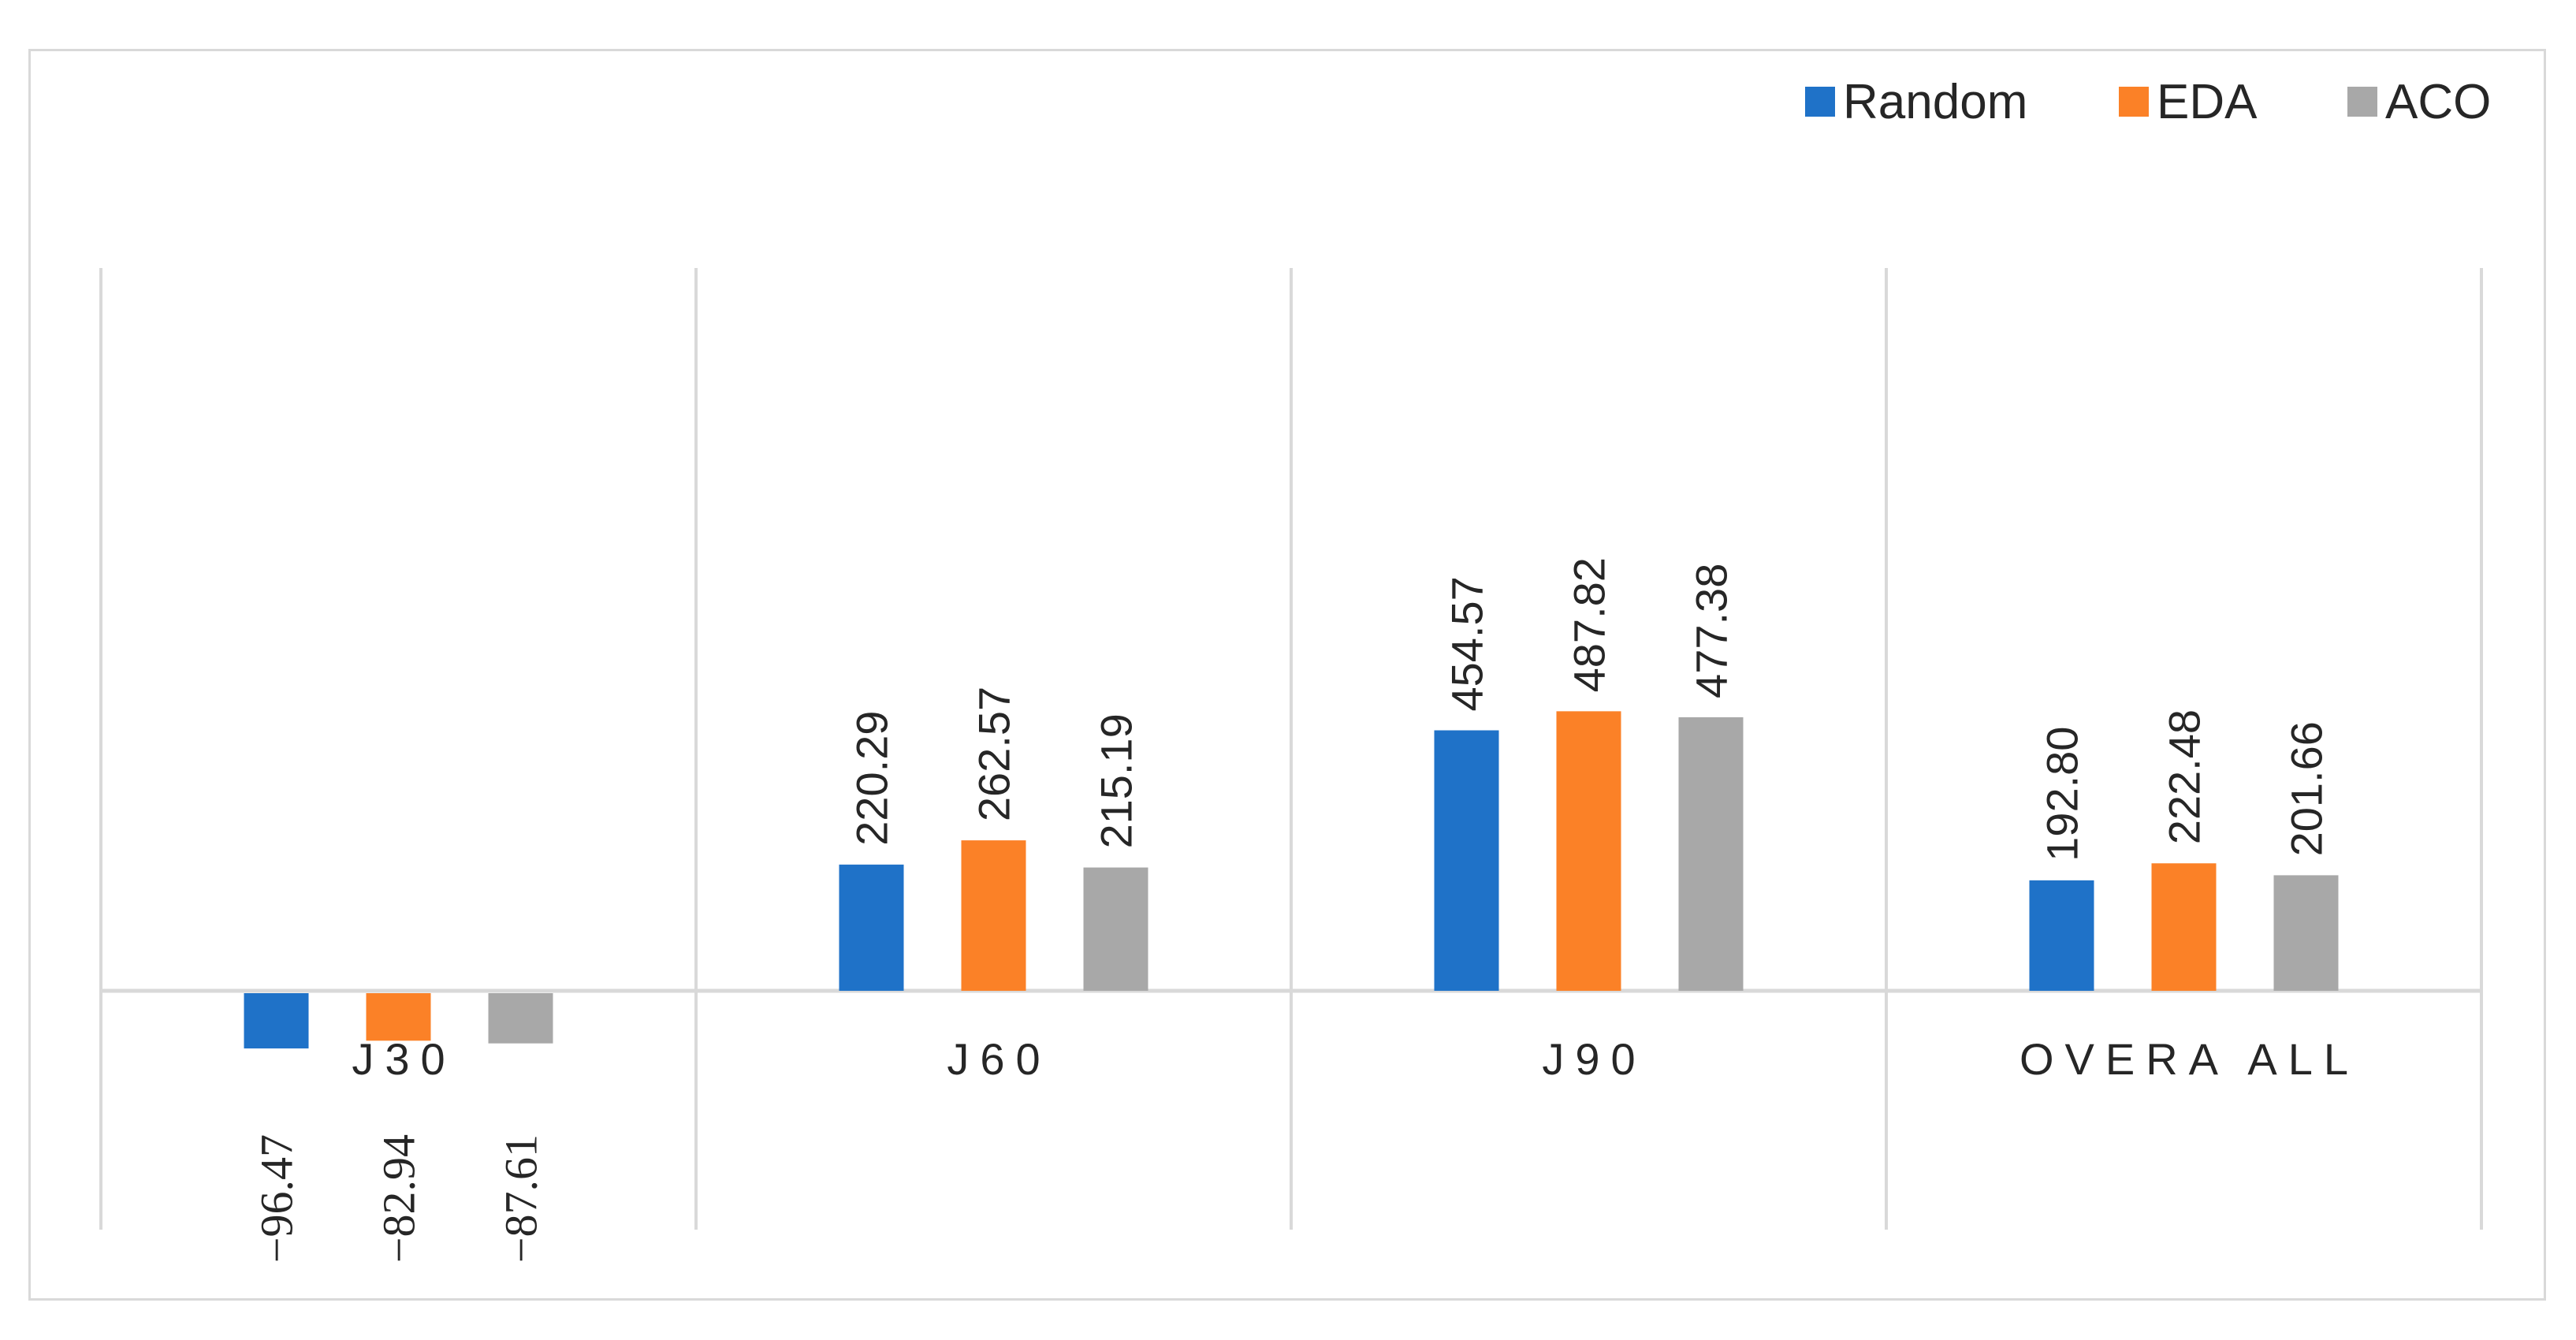 Image resolution: width=2576 pixels, height=1340 pixels. I want to click on data-label-random-3: 192.80, so click(2062, 794).